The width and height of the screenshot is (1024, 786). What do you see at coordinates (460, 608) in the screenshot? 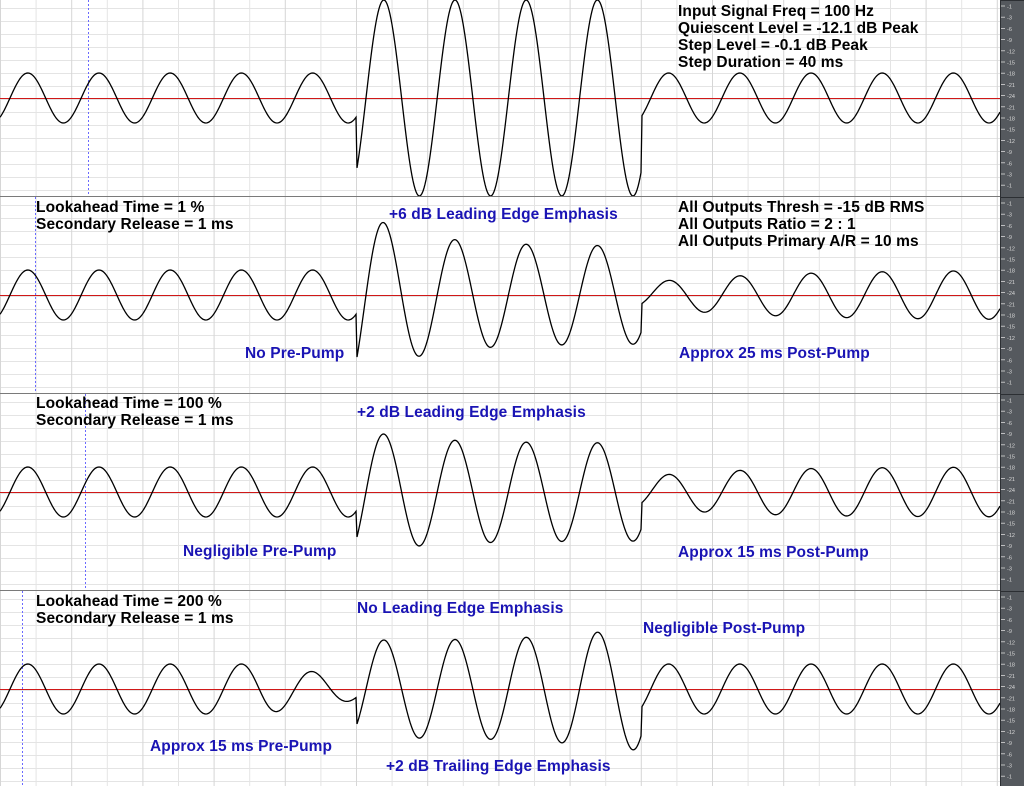
I see `label-leading-edge: No Leading Edge Emphasis` at bounding box center [460, 608].